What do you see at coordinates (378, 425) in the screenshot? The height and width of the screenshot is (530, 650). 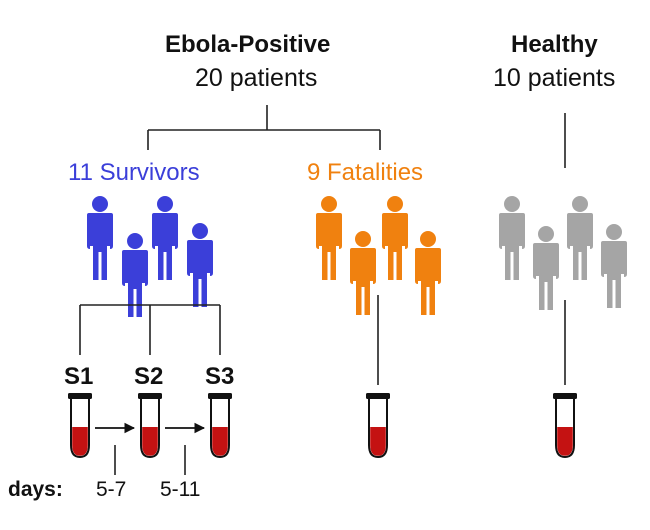 I see `tube-fatalities` at bounding box center [378, 425].